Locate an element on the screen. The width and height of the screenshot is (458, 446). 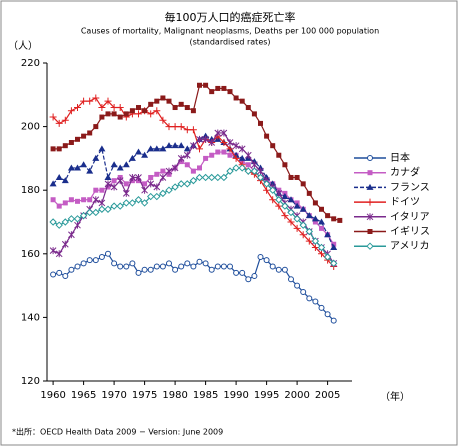
legend-label: 日本 is located at coordinates (400, 157).